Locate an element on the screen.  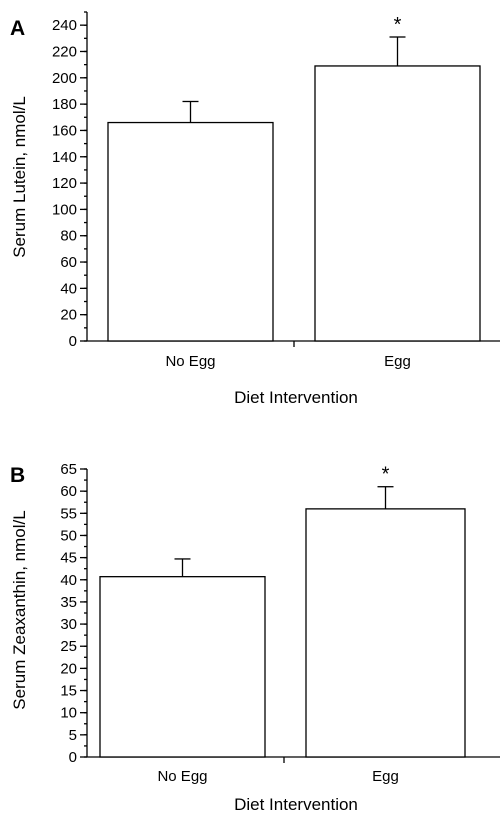
y-tick-label: 35 is located at coordinates (68, 602).